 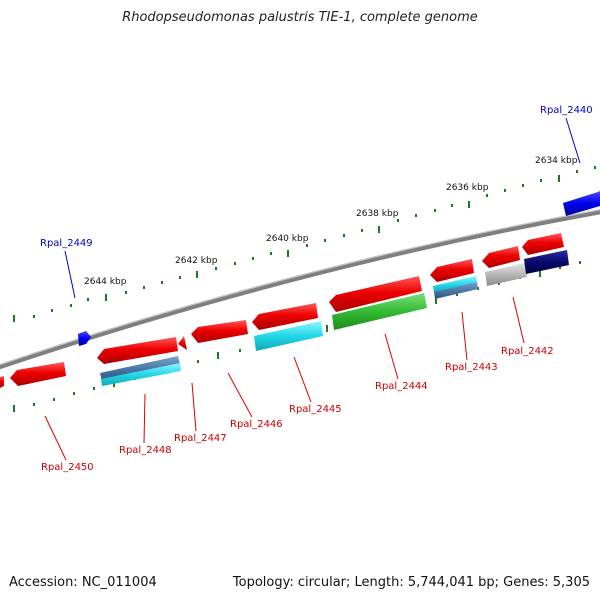 What do you see at coordinates (527, 351) in the screenshot?
I see `gene-label-Rpal_2442: Rpal_2442` at bounding box center [527, 351].